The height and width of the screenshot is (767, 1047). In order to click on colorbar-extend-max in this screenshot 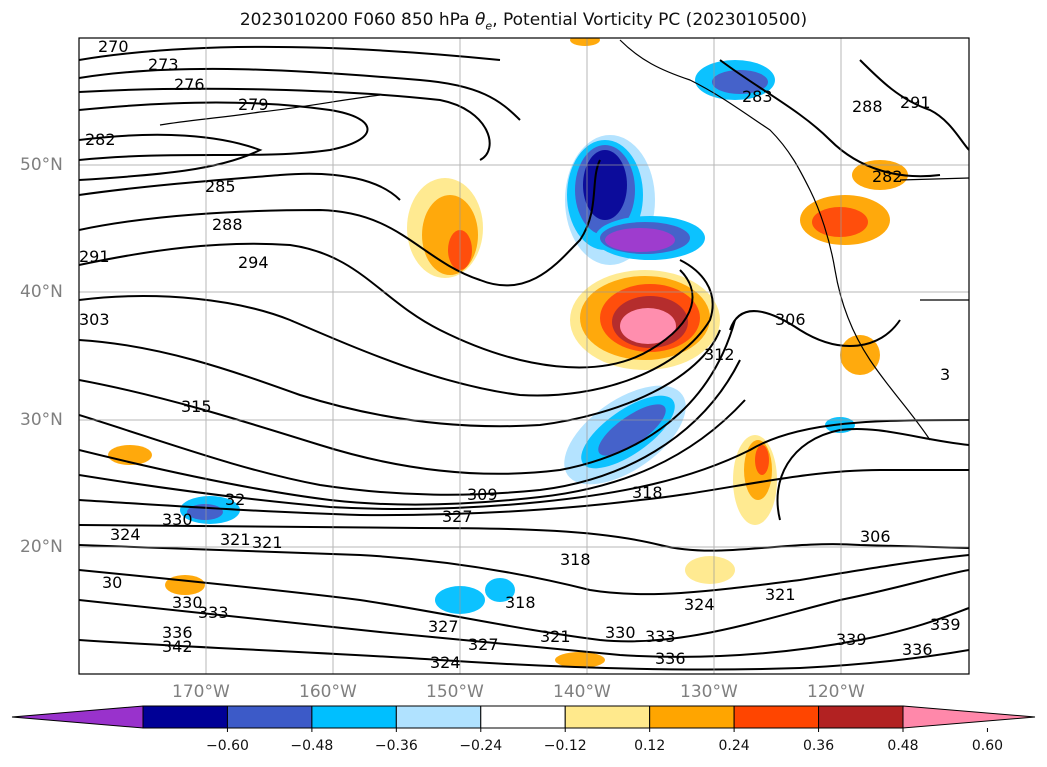, I will do `click(969, 717)`.